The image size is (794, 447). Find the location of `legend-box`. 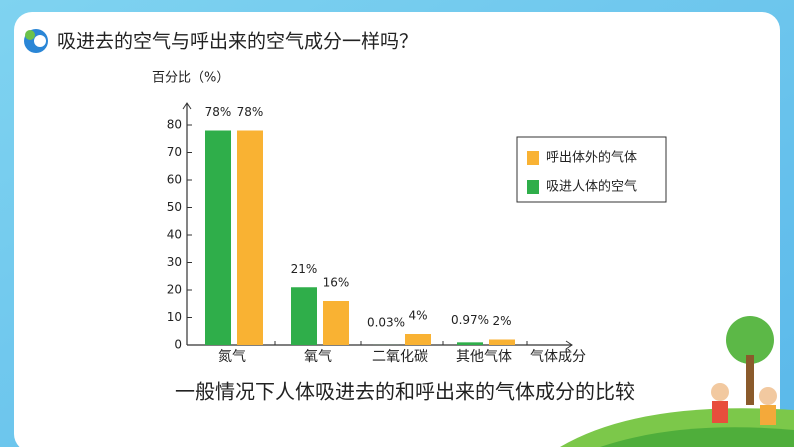

legend-box is located at coordinates (591, 169).